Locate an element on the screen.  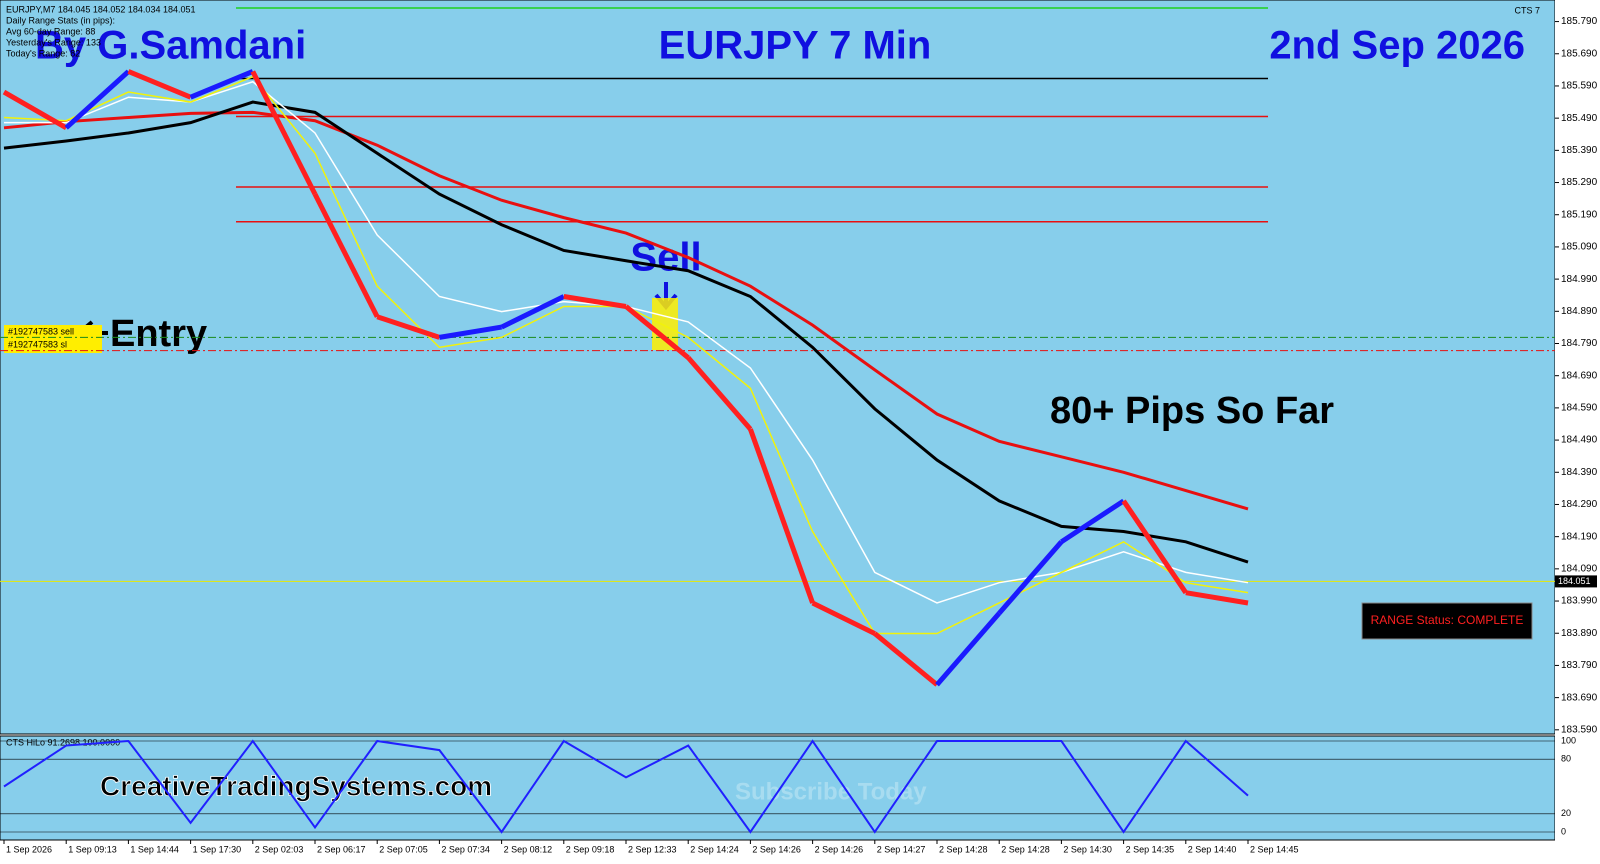
y-tick-label: 100 is located at coordinates (1568, 740).